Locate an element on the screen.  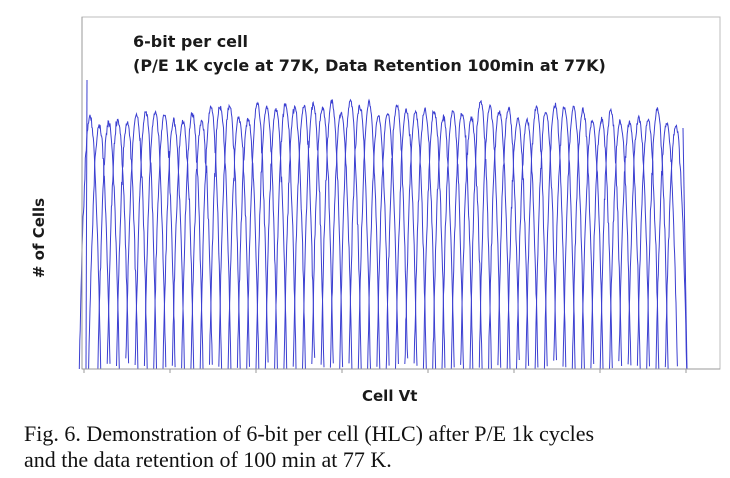
annotation-line-1: 6-bit per cell is located at coordinates (190, 41).